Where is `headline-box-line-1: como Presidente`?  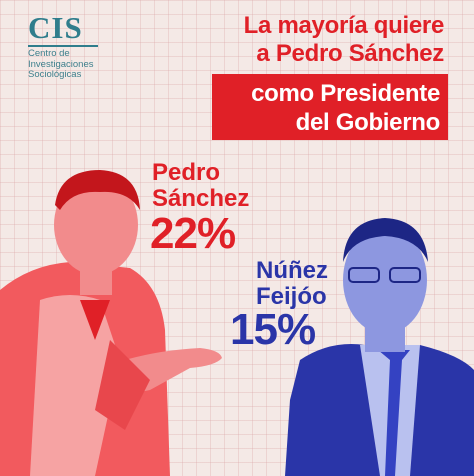
headline-box-line-1: como Presidente is located at coordinates (345, 93).